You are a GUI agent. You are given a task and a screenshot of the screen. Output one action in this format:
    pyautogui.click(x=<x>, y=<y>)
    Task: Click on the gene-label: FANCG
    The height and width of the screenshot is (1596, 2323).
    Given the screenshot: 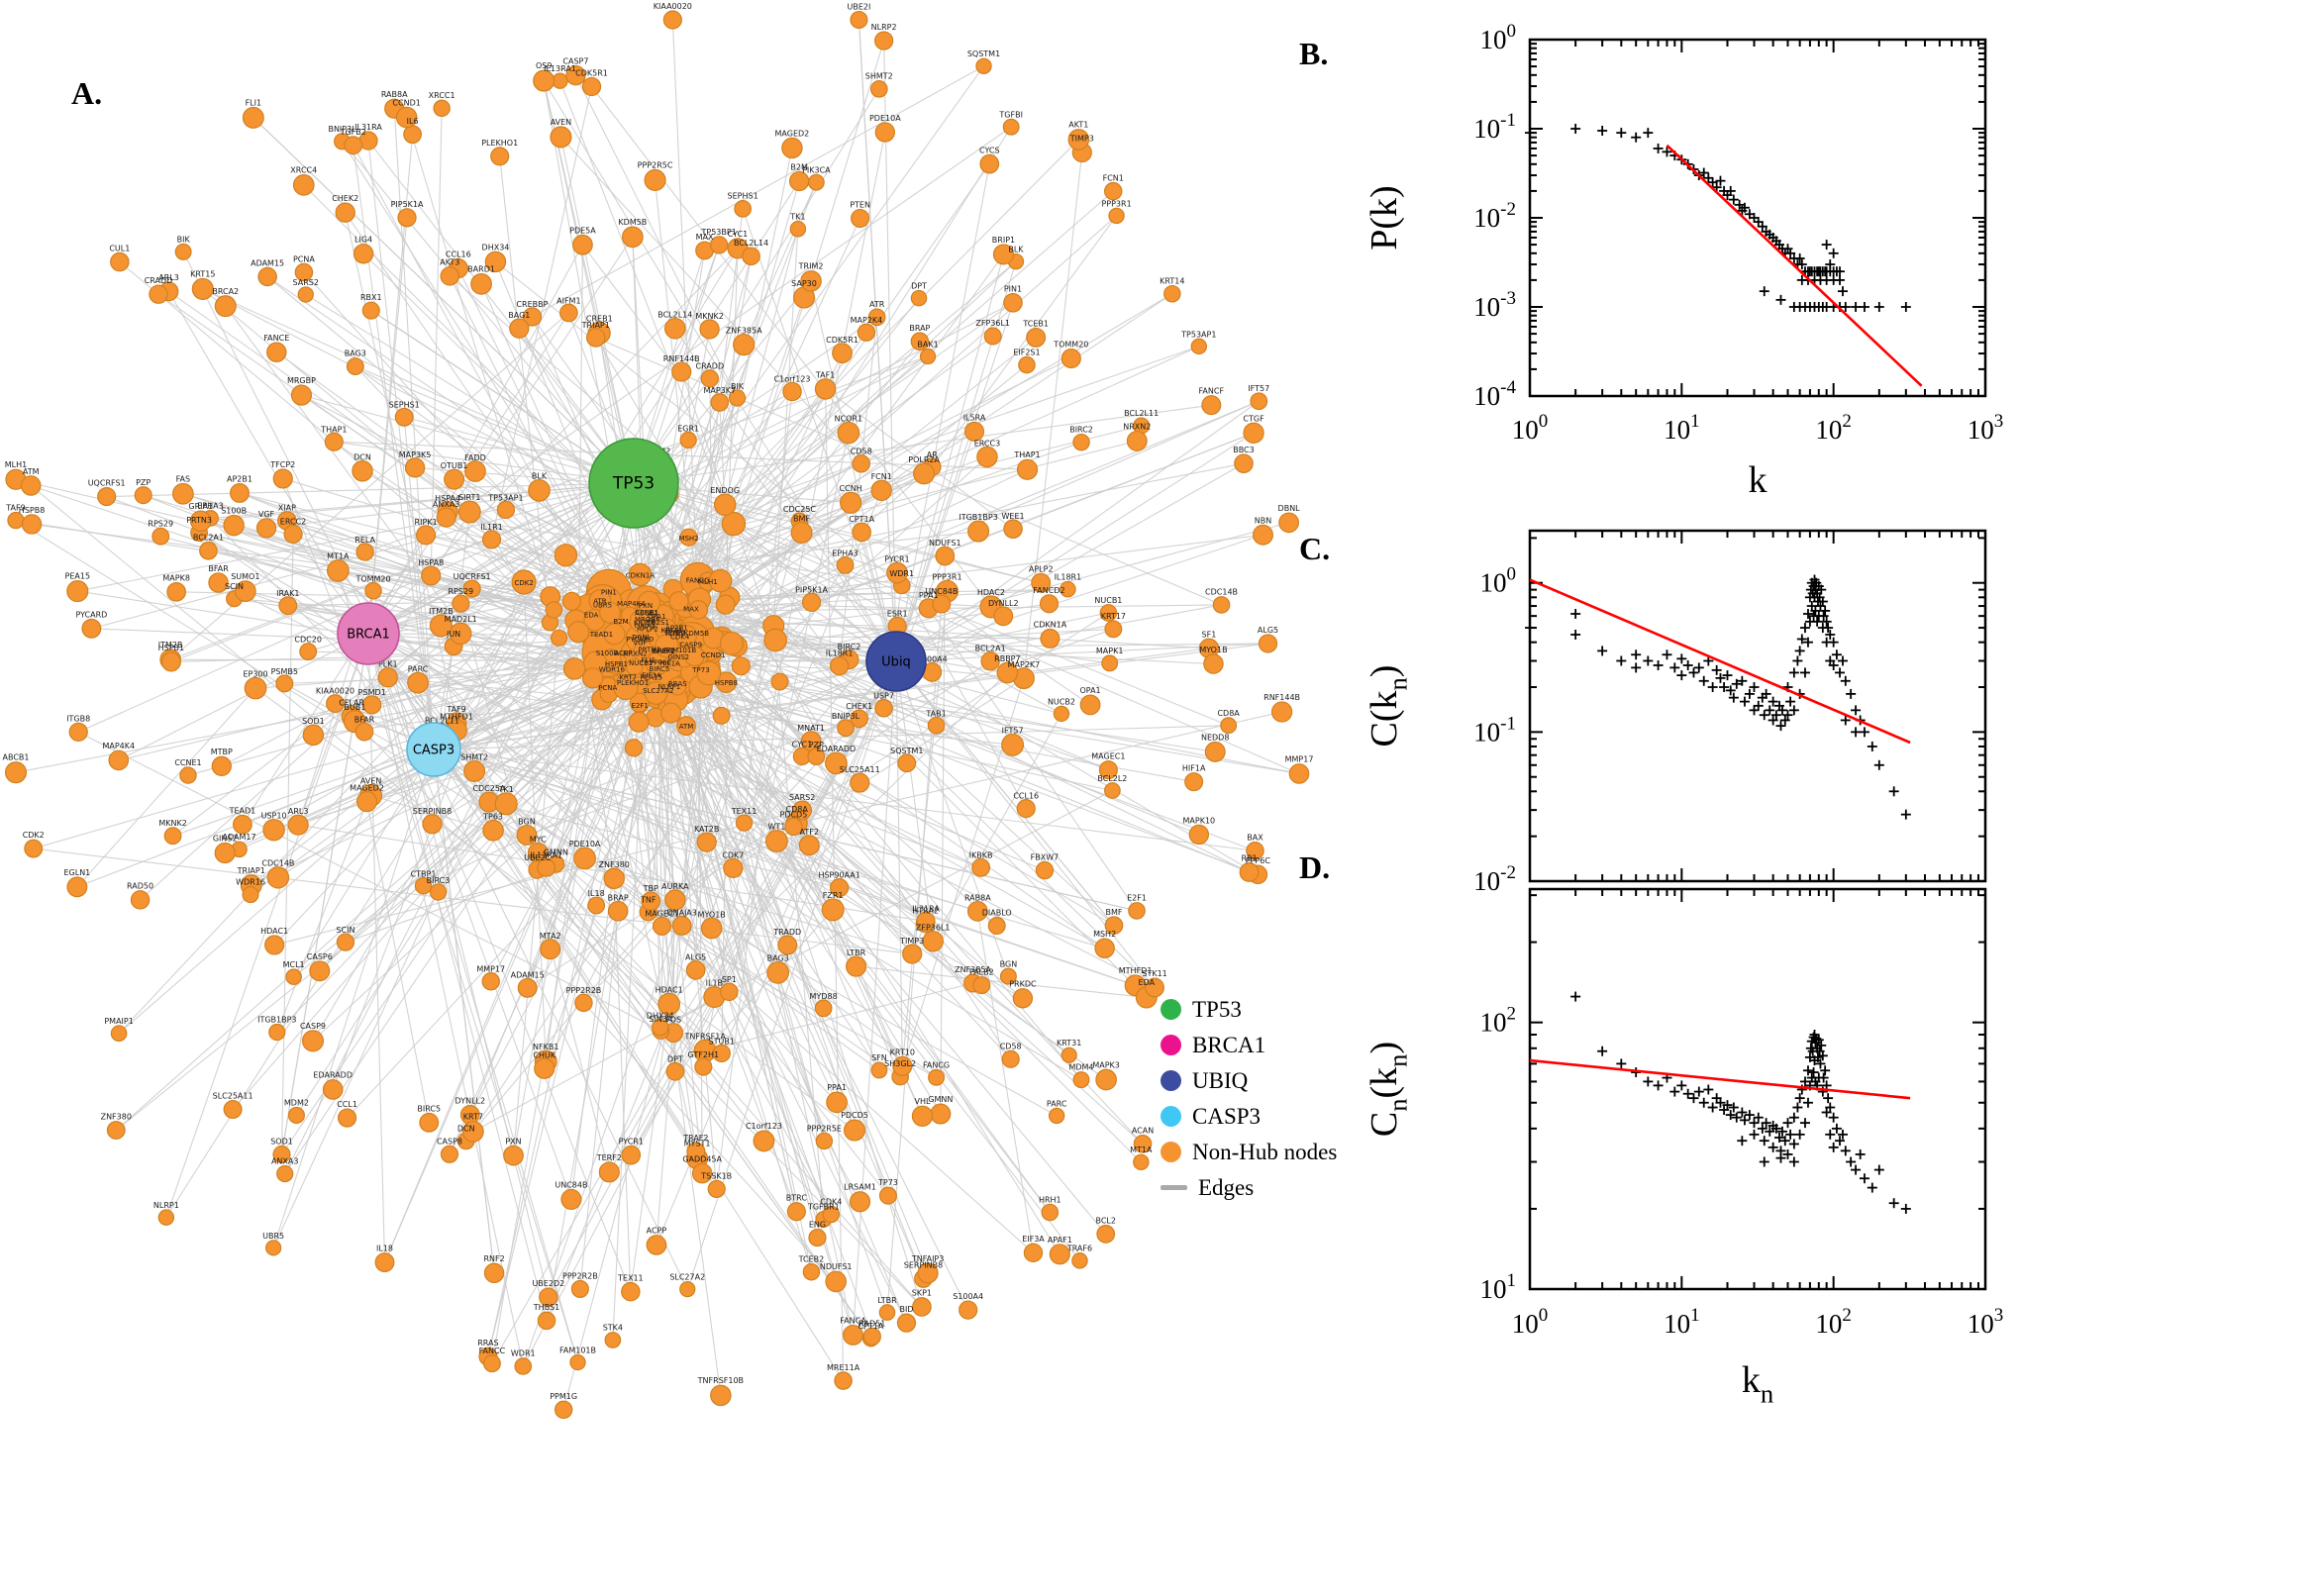 What is the action you would take?
    pyautogui.click(x=698, y=581)
    